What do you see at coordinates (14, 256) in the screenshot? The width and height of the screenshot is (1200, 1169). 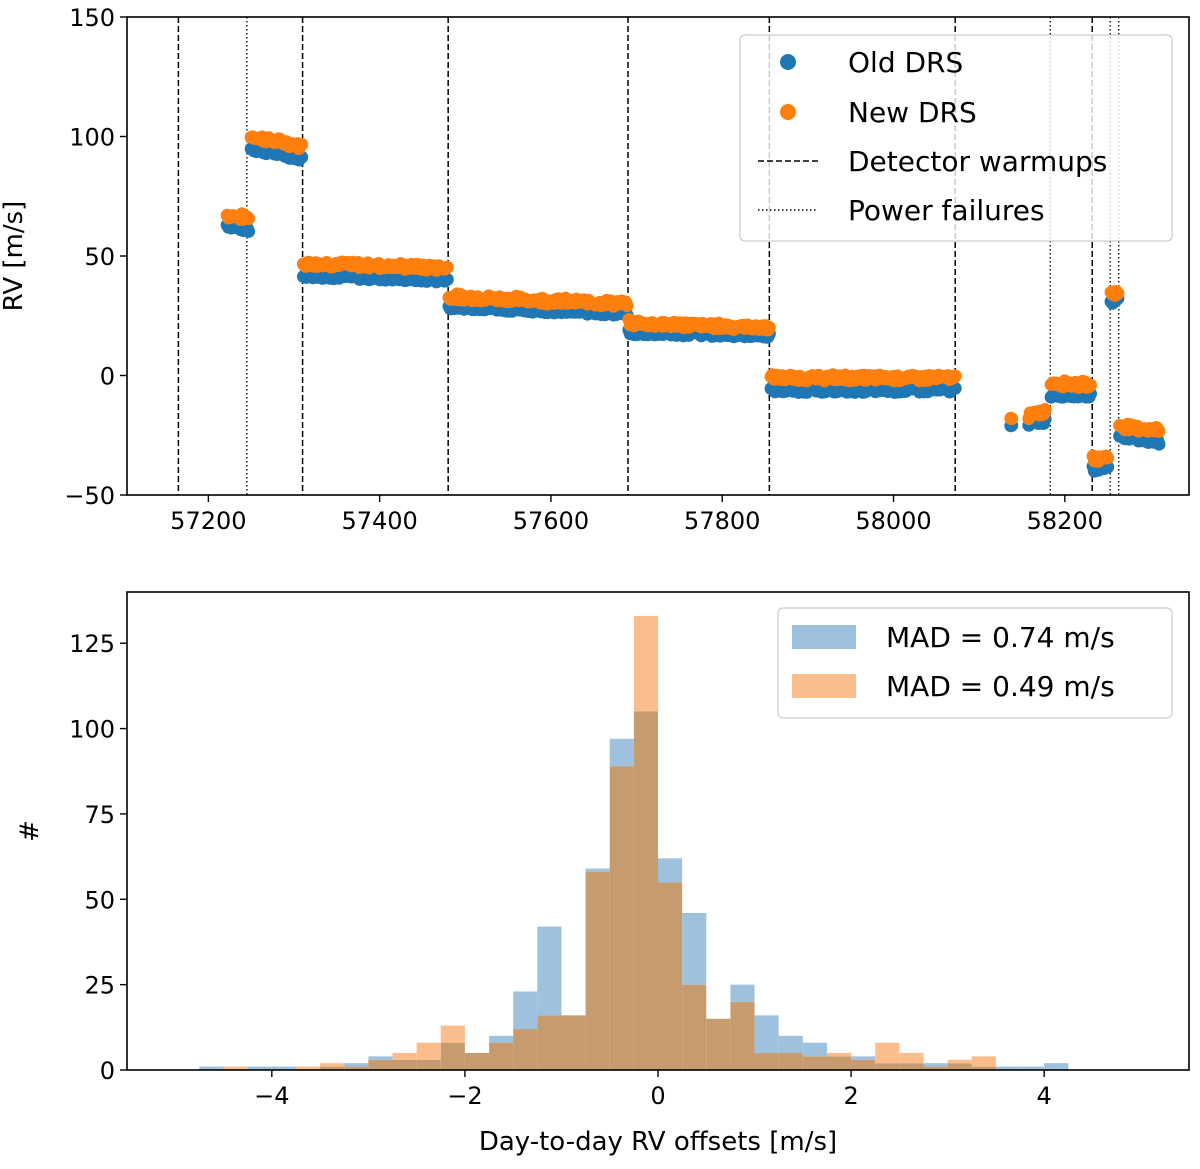 I see `rv-ylabel: RV [m/s]` at bounding box center [14, 256].